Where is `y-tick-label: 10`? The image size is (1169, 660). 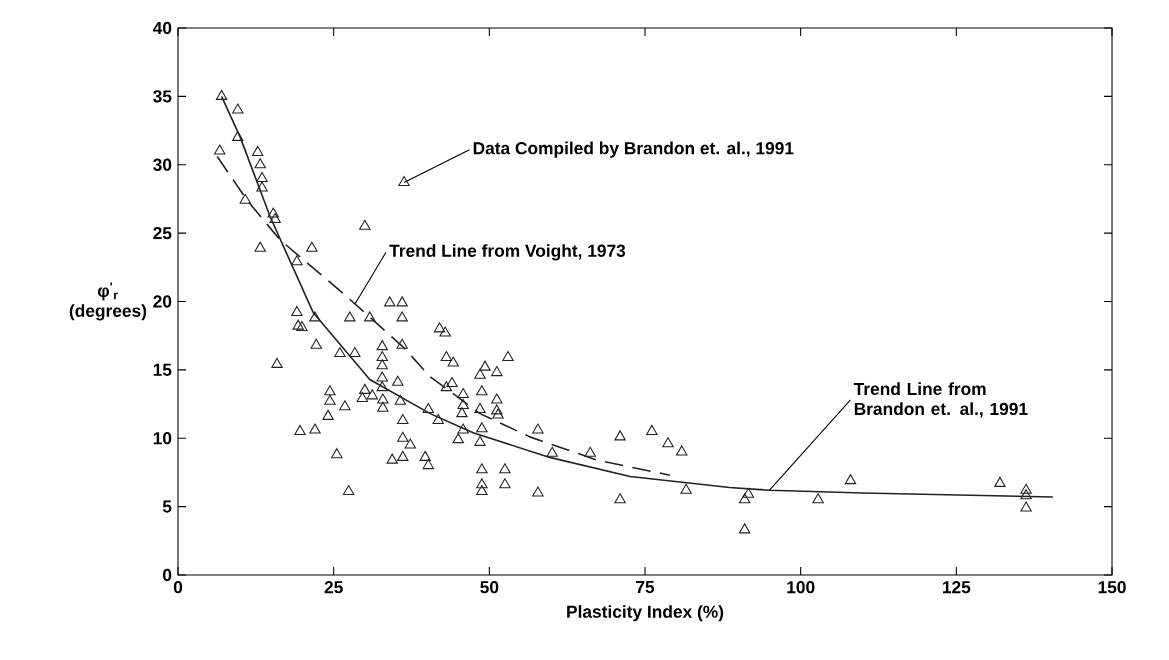
y-tick-label: 10 is located at coordinates (162, 438).